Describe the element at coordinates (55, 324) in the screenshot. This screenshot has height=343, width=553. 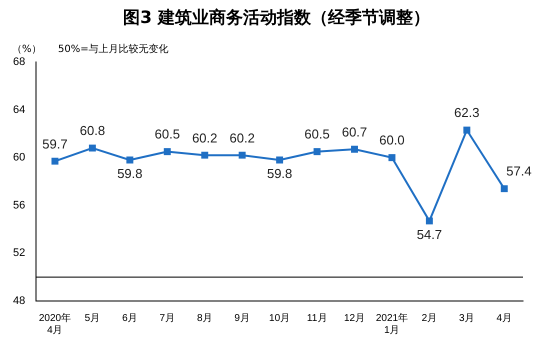
I see `x-tick-label: 2020年 4月` at that location.